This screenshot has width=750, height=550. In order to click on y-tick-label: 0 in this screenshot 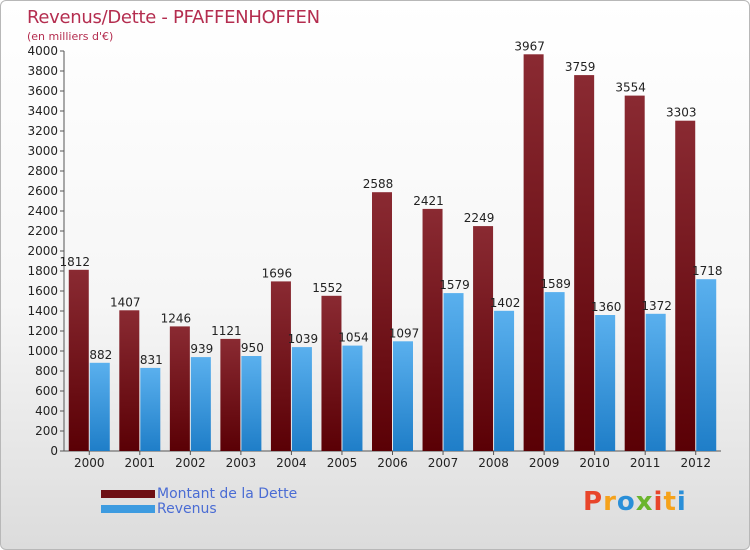, I will do `click(54, 451)`.